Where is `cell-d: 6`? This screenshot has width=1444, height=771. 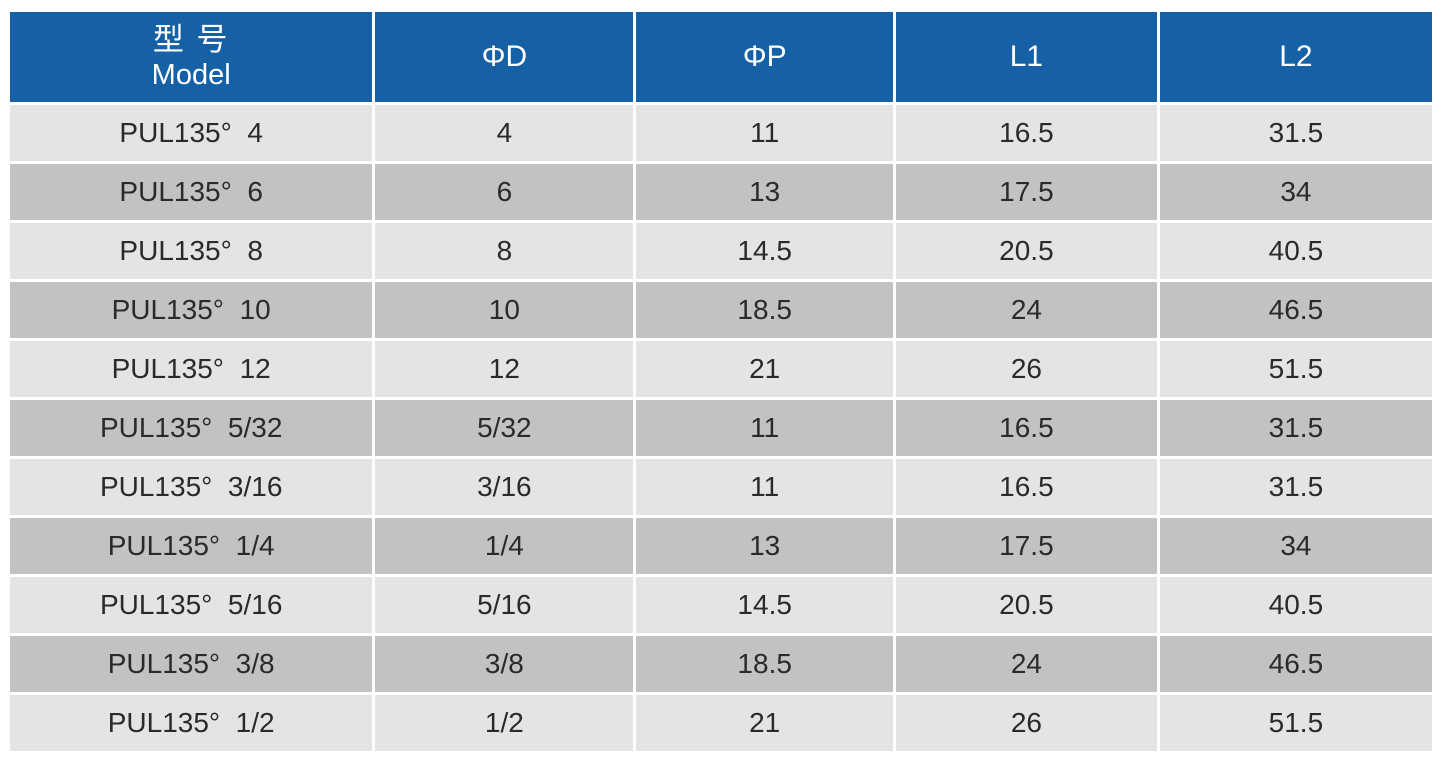
cell-d: 6 is located at coordinates (504, 192).